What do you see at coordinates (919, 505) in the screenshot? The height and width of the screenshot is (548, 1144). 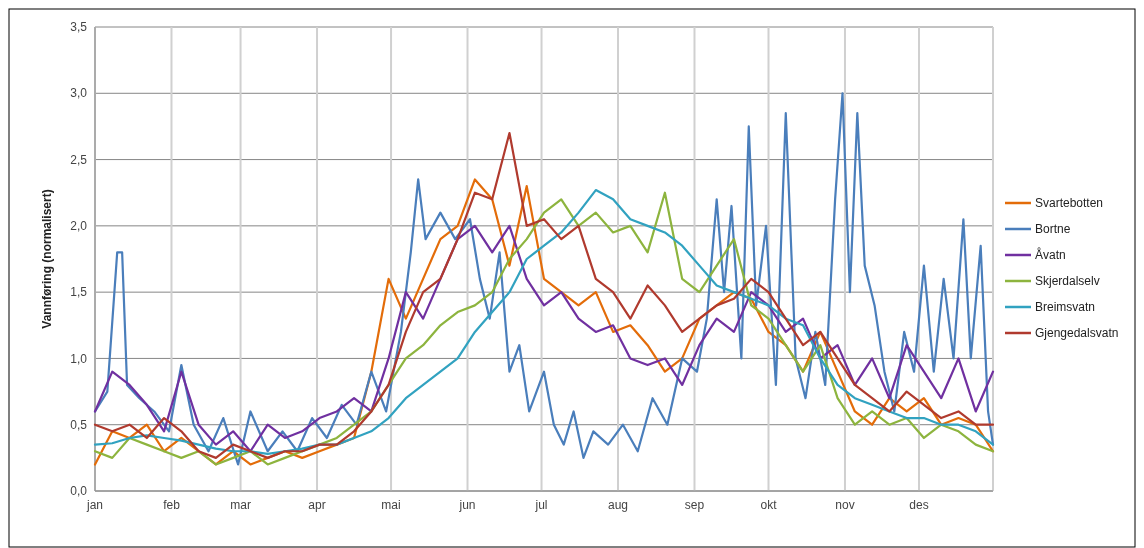 I see `x-tick-label: des` at bounding box center [919, 505].